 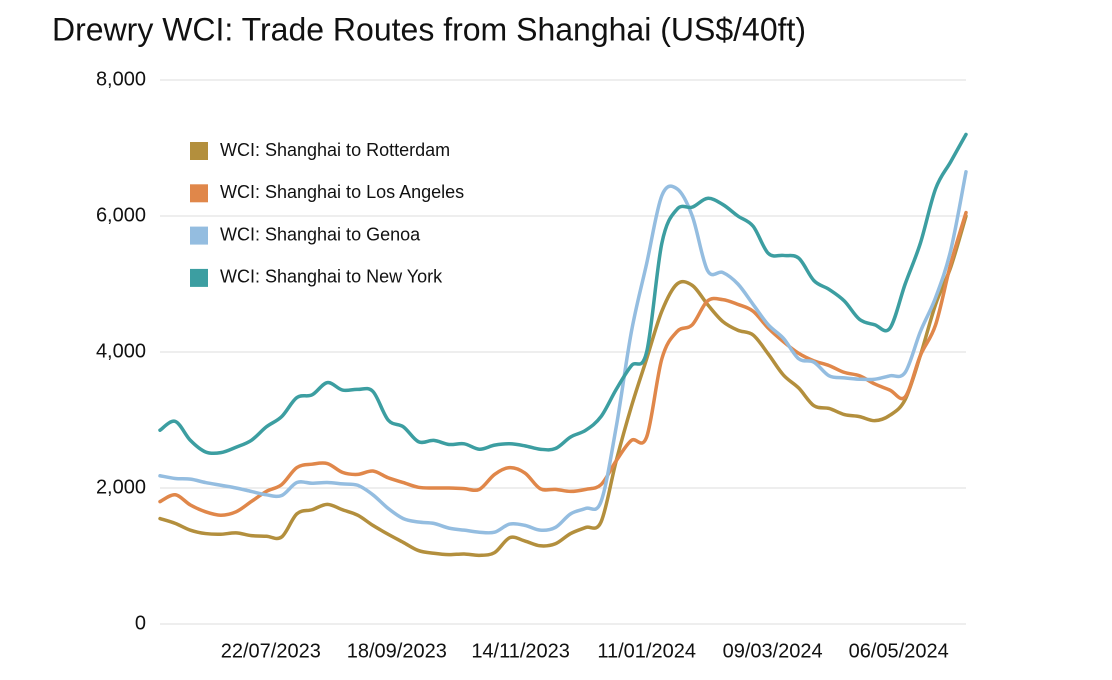 I want to click on y-tick-label: 6,000, so click(x=121, y=215).